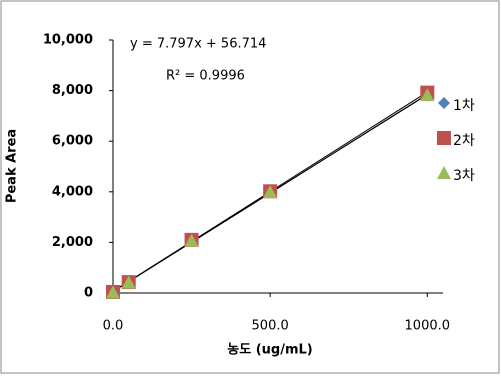 This screenshot has height=376, width=501. What do you see at coordinates (464, 141) in the screenshot?
I see `legend-label: 2차` at bounding box center [464, 141].